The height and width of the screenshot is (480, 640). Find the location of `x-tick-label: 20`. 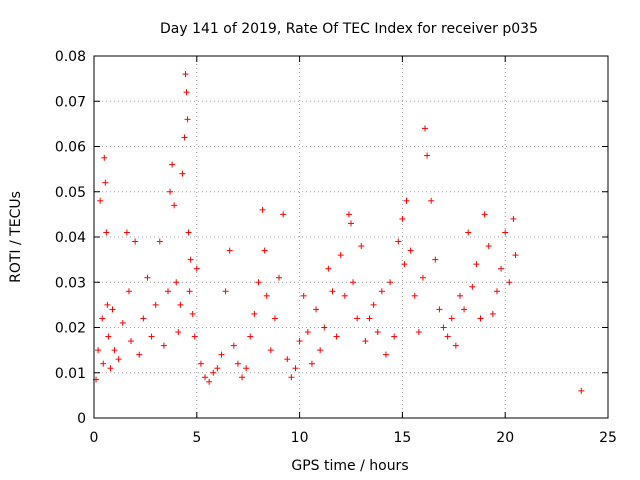

x-tick-label: 20 is located at coordinates (505, 438).